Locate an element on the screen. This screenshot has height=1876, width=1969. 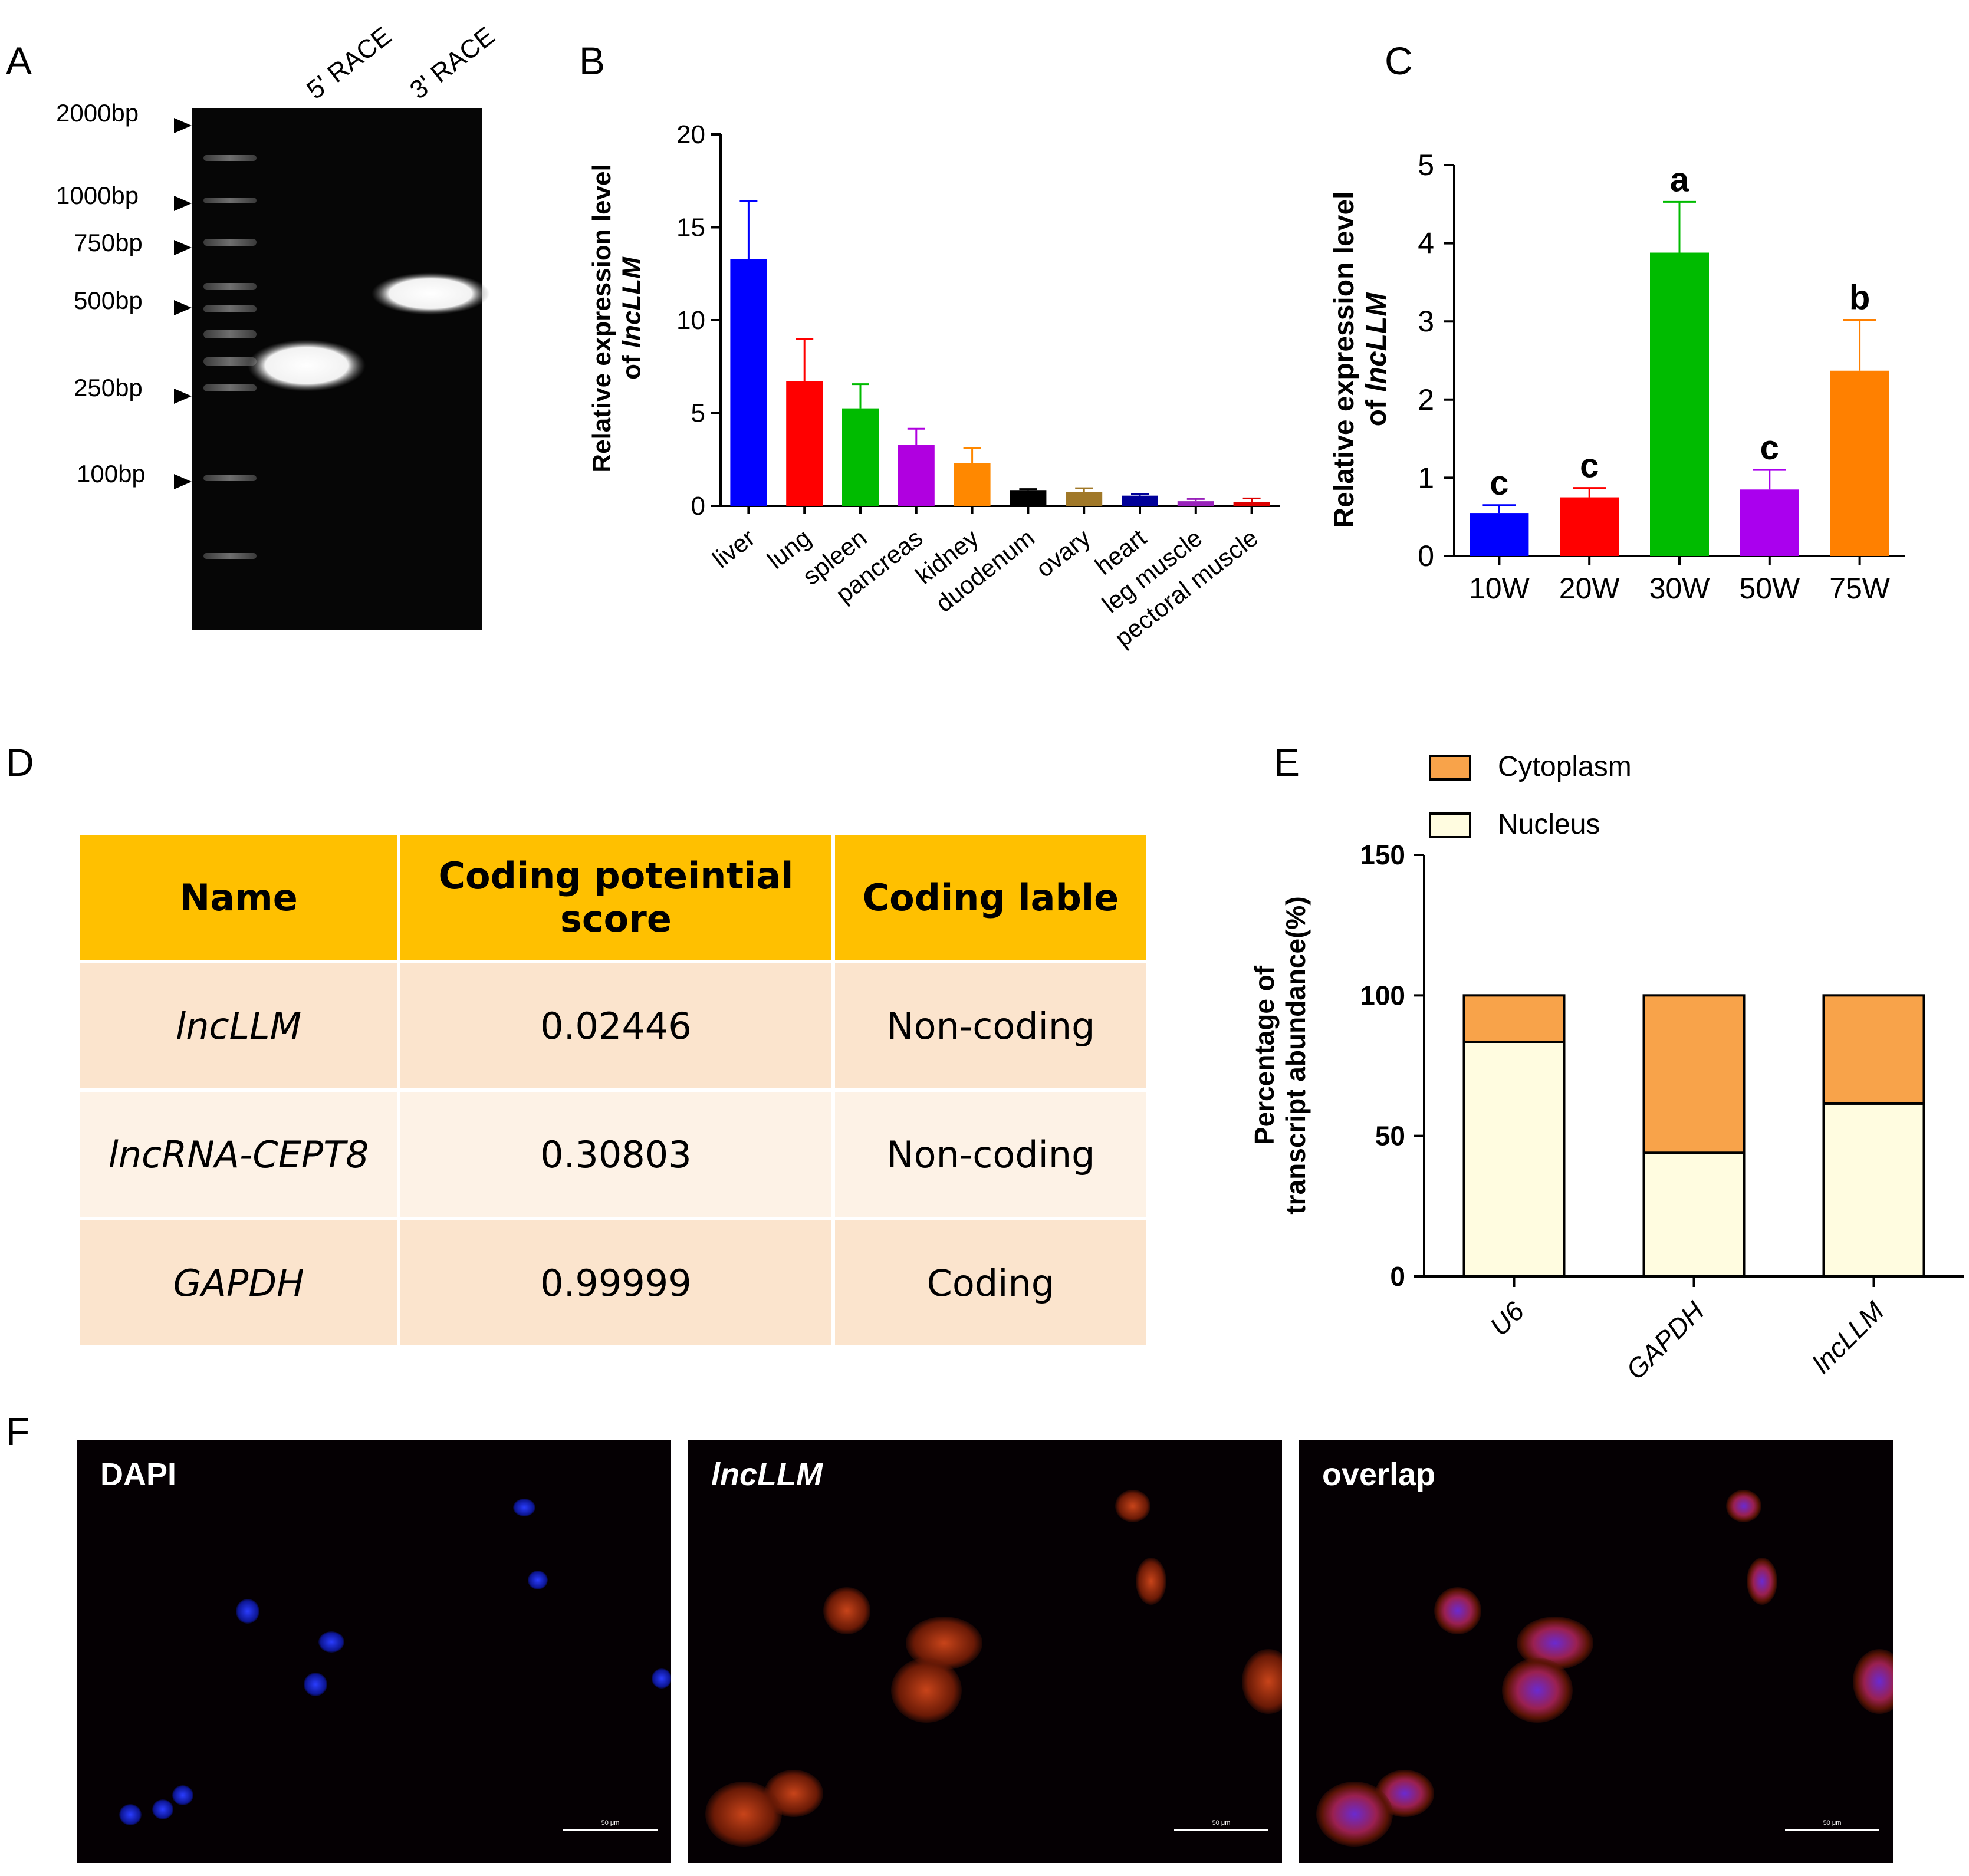
y-tick-label: 10 is located at coordinates (690, 321).